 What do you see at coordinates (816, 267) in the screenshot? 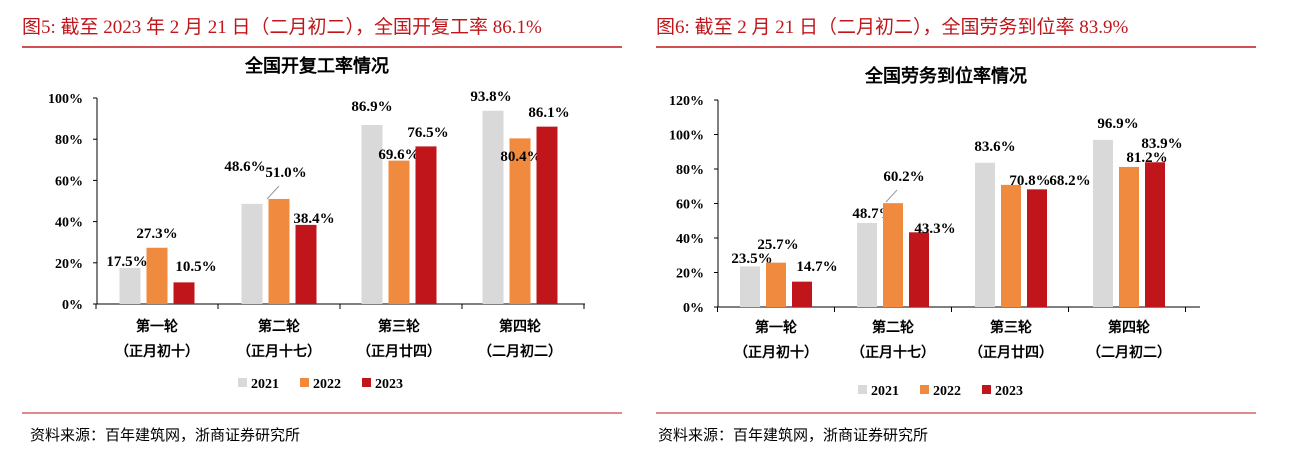
I see `data-label: 14.7%` at bounding box center [816, 267].